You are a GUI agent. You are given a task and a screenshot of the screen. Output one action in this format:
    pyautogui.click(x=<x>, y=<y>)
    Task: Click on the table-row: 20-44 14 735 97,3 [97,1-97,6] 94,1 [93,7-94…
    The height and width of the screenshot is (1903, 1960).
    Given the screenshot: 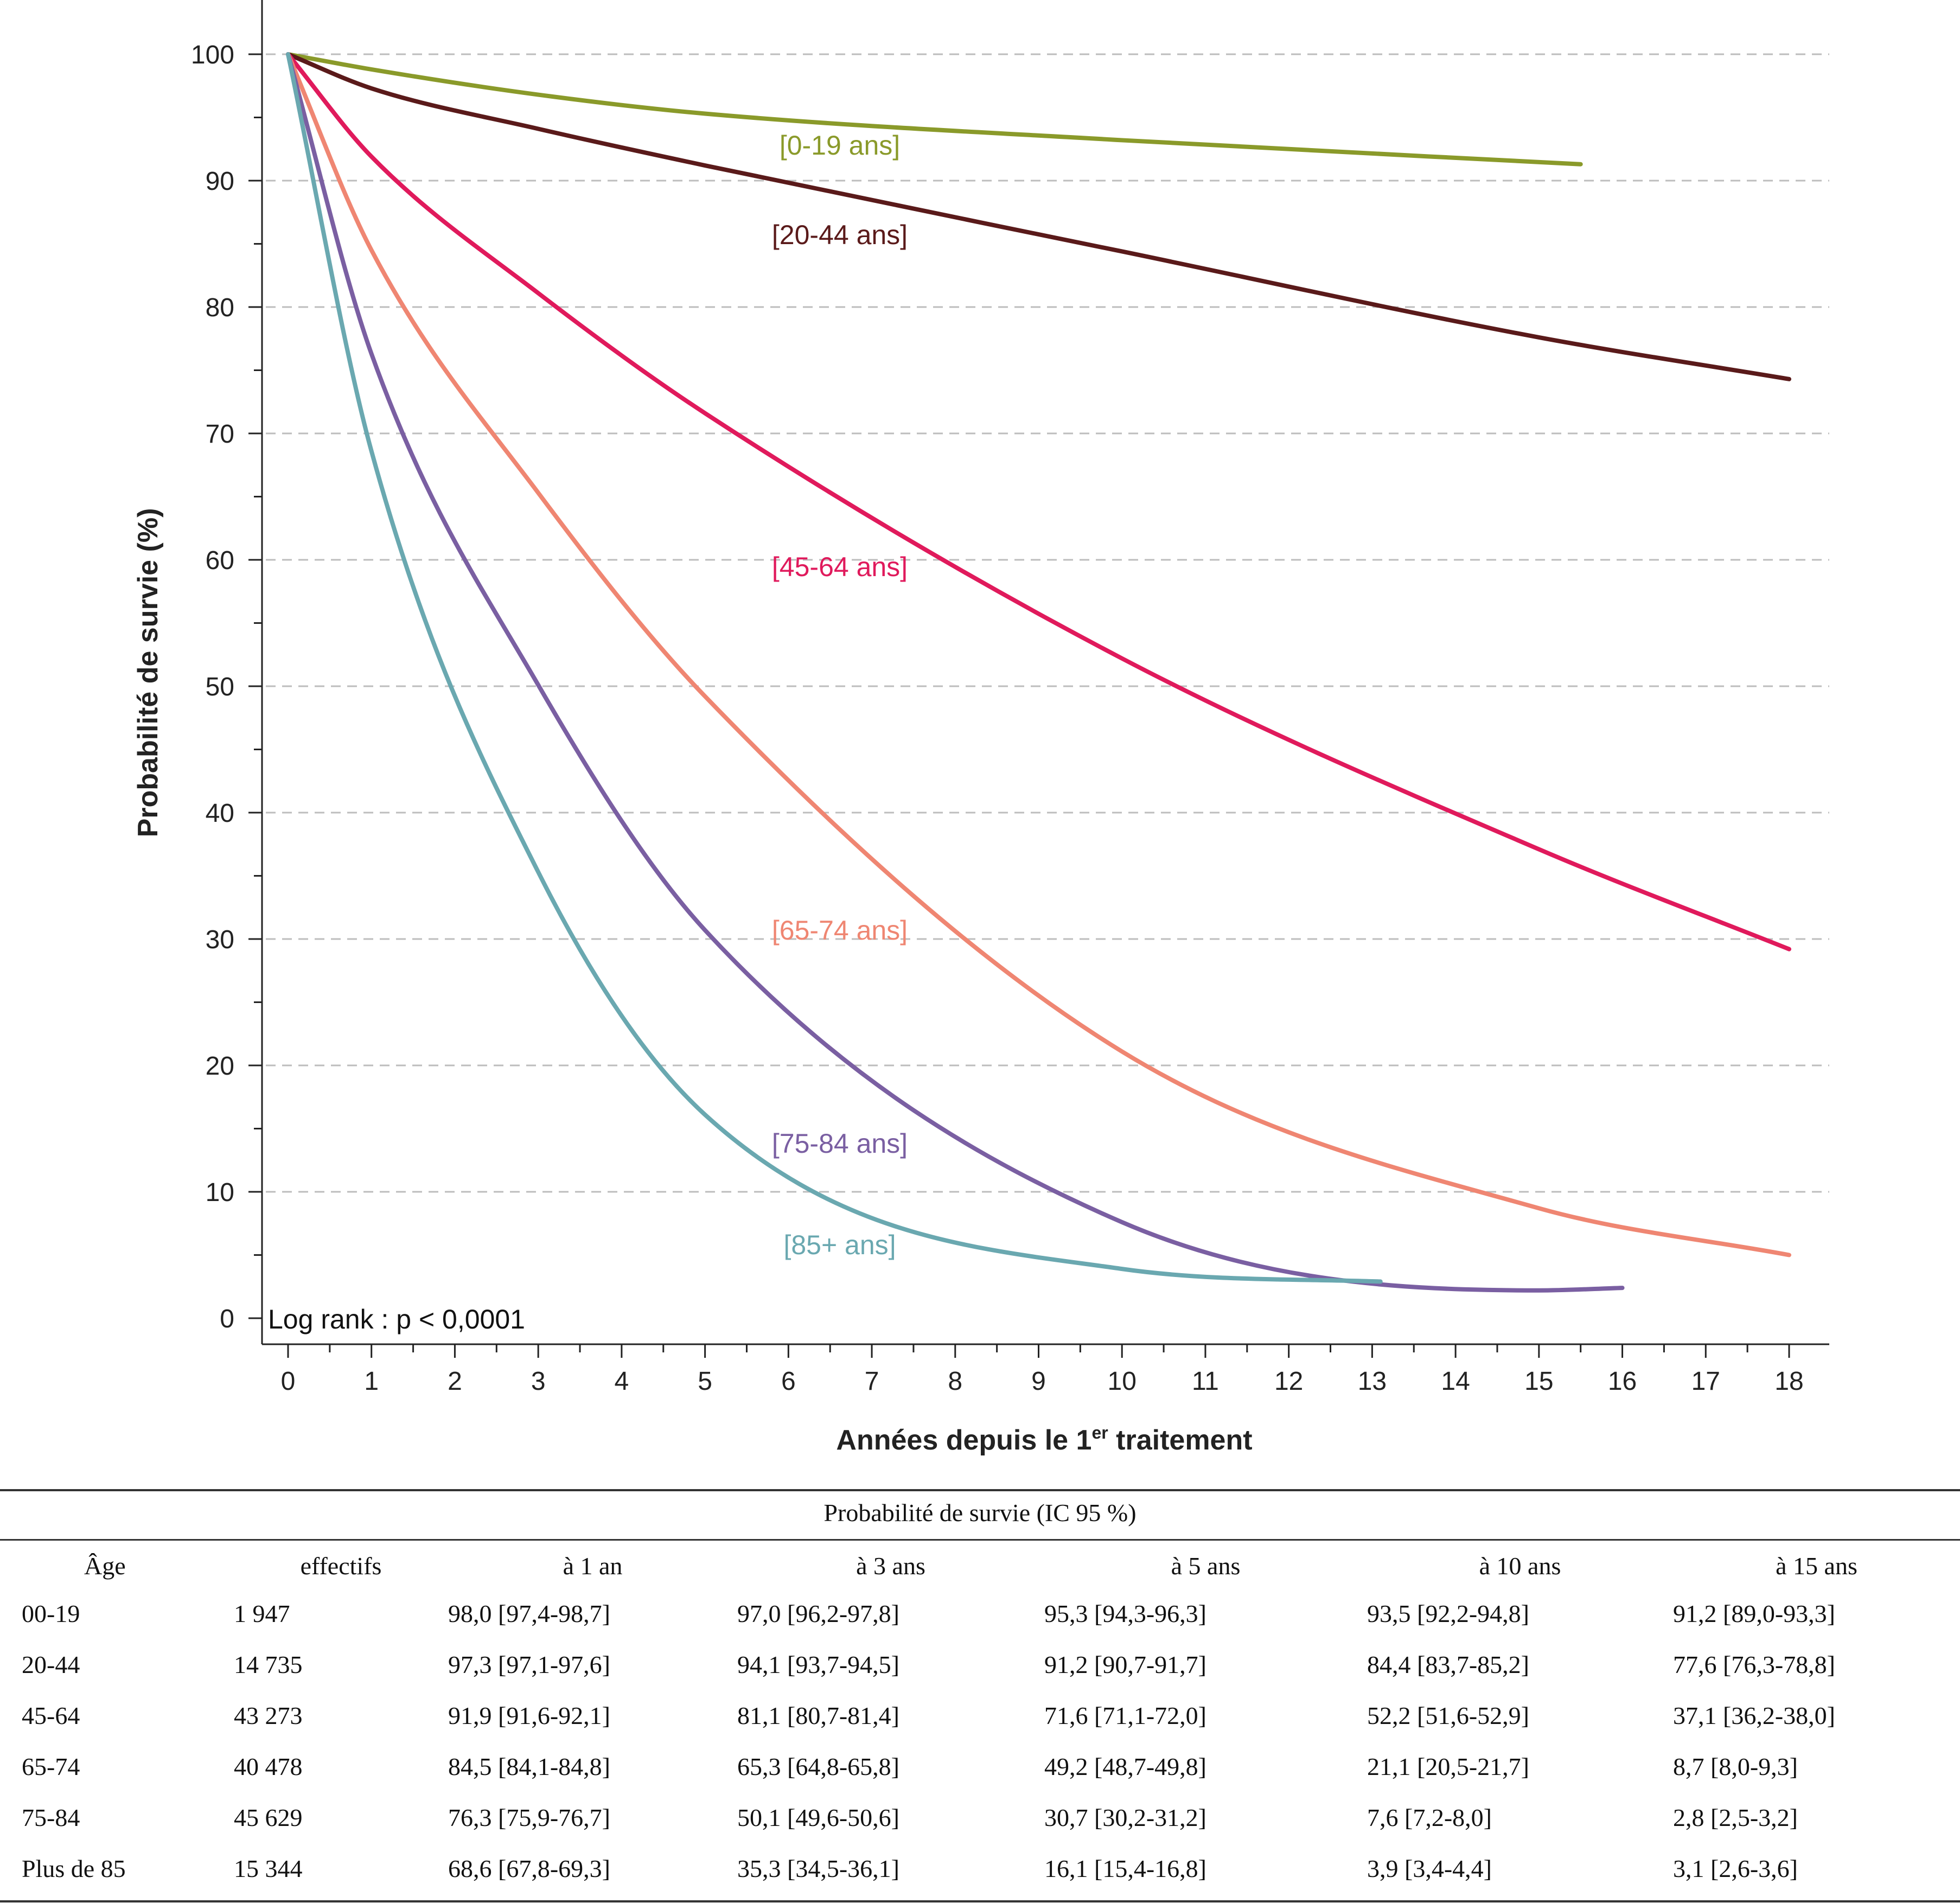 What is the action you would take?
    pyautogui.click(x=980, y=1664)
    